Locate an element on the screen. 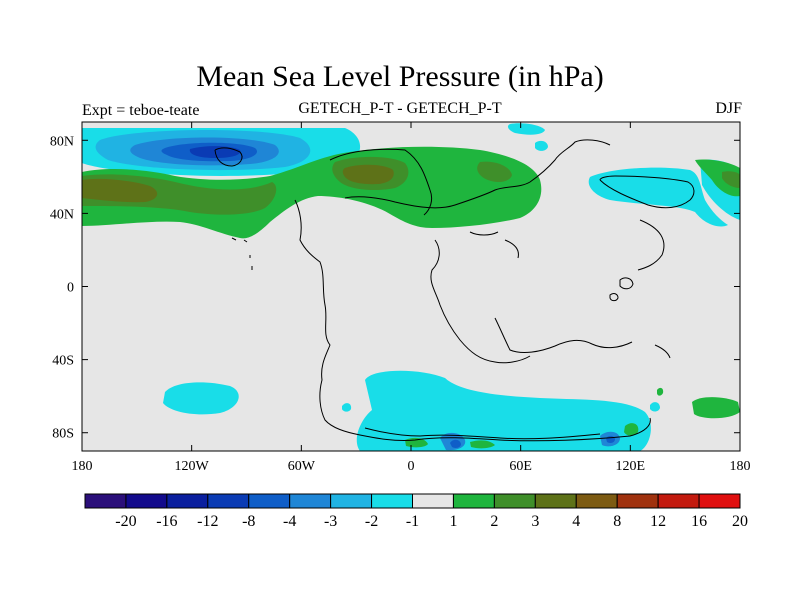 The width and height of the screenshot is (800, 600). colorbar-label: 12 is located at coordinates (658, 521).